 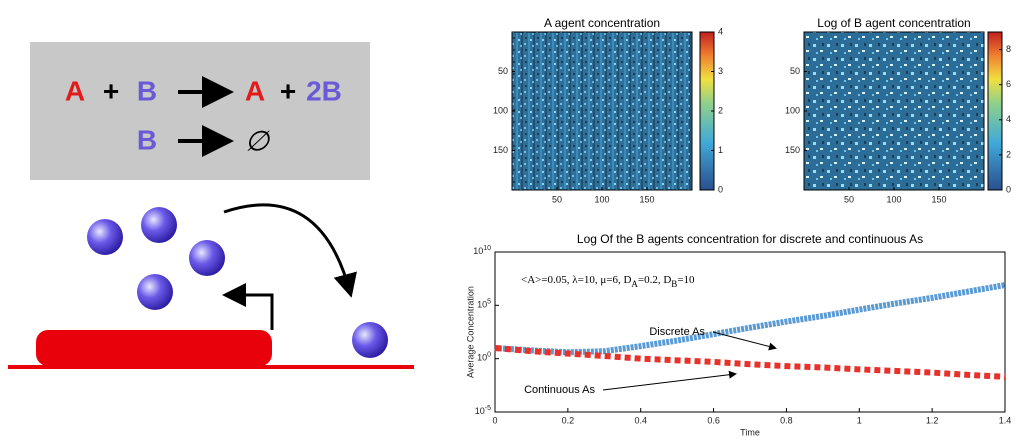 What do you see at coordinates (324, 90) in the screenshot?
I see `species: 2B` at bounding box center [324, 90].